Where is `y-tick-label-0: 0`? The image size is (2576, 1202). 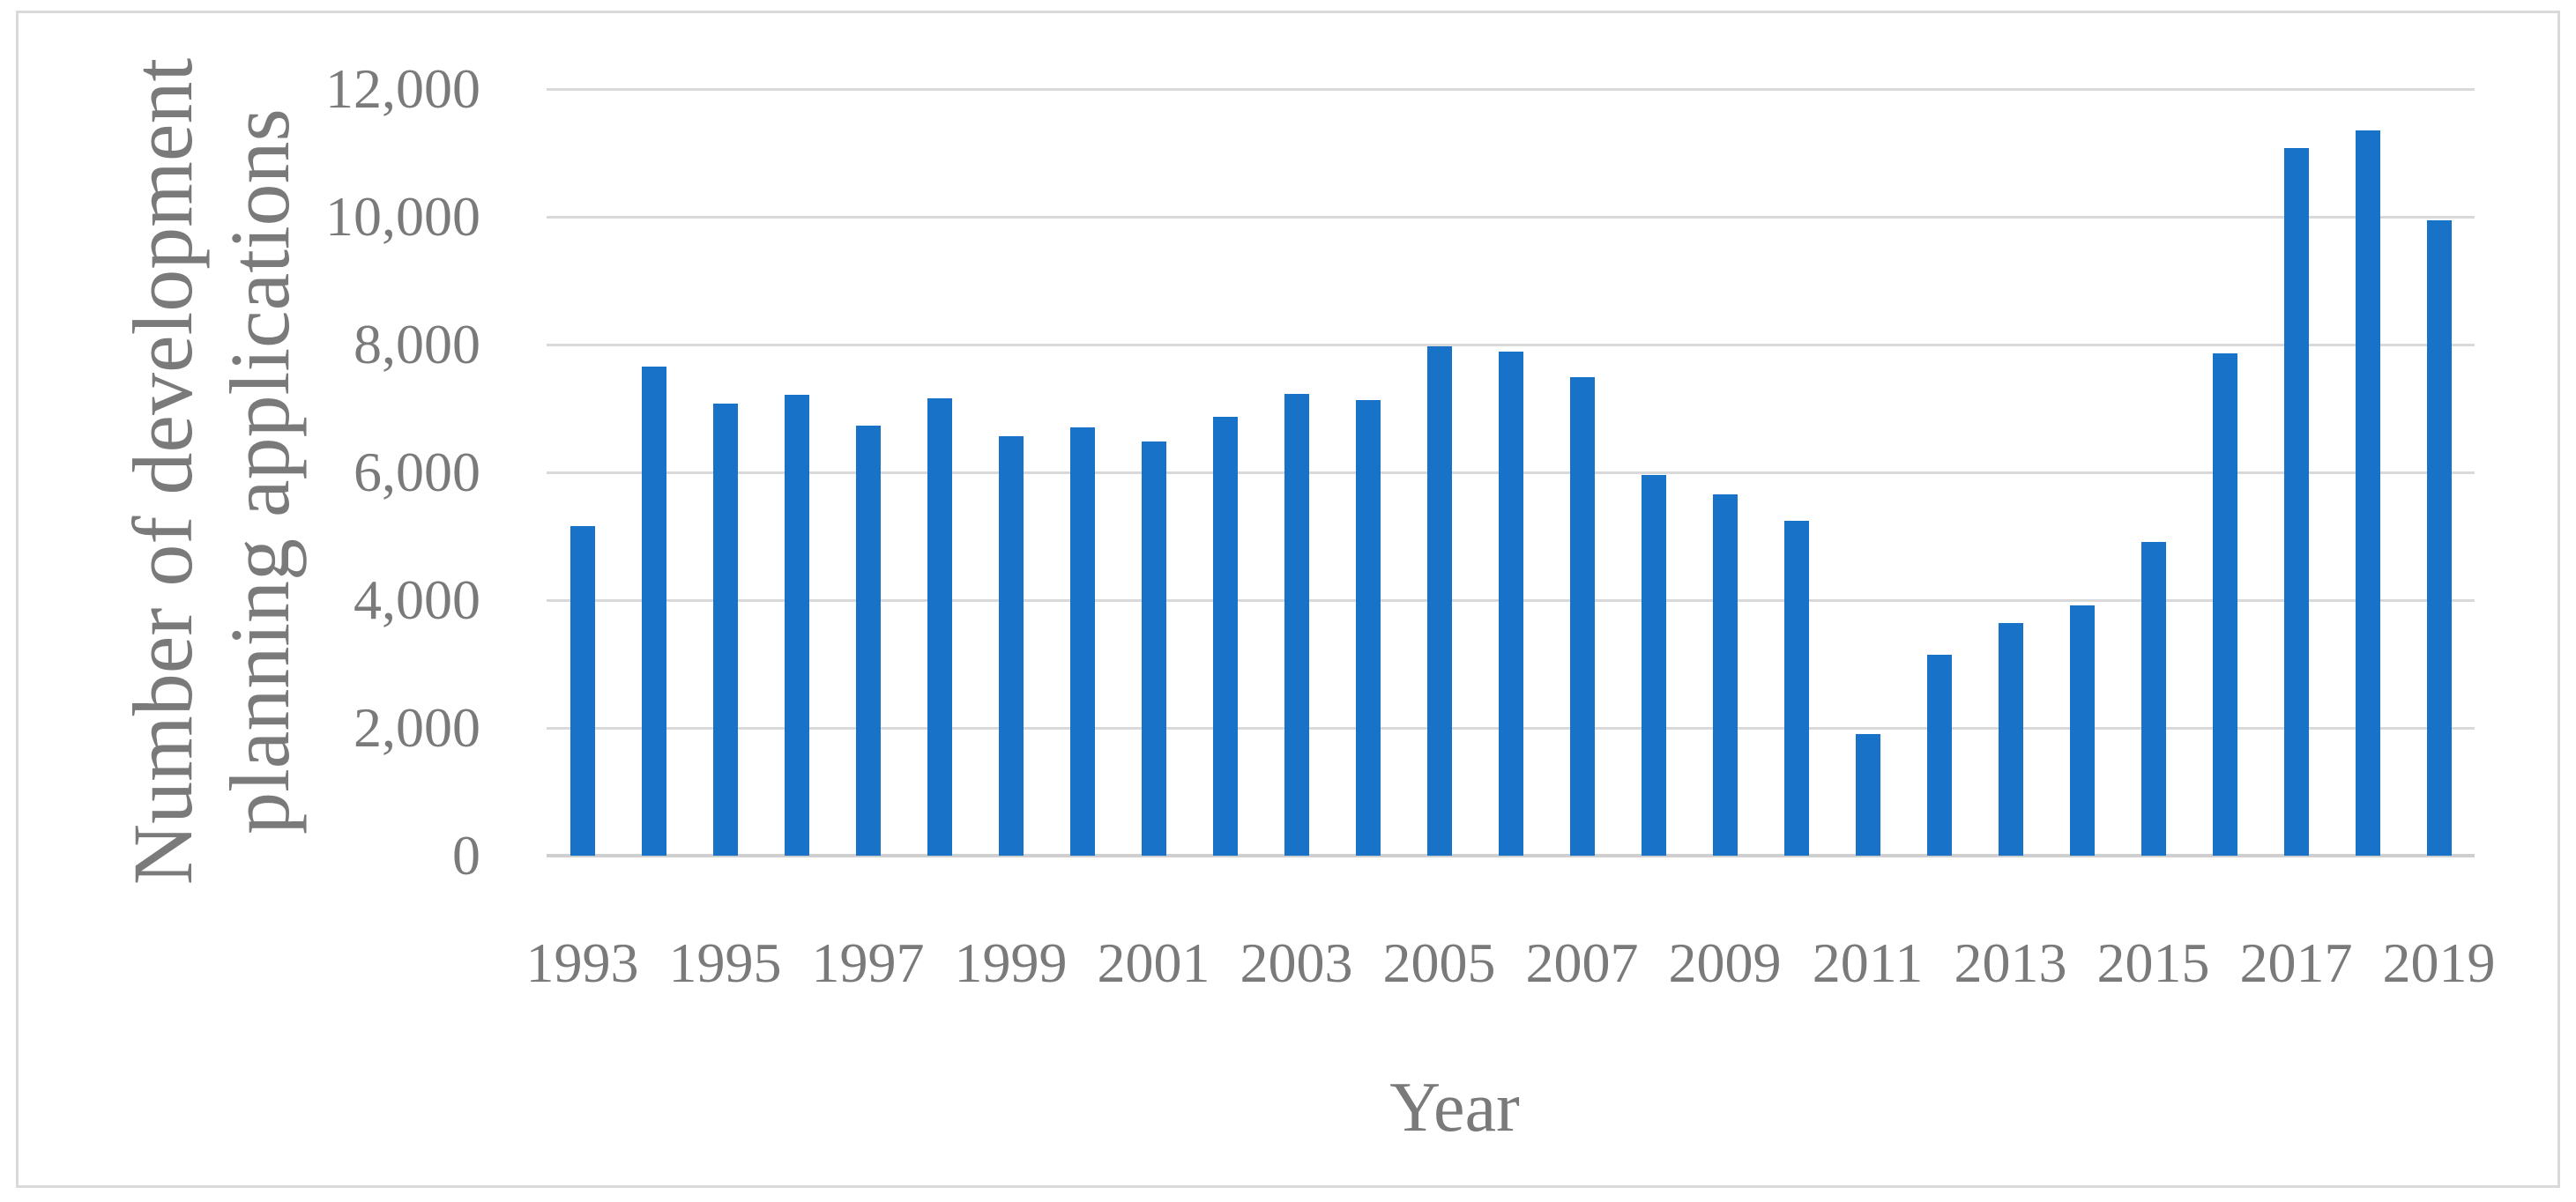
y-tick-label-0: 0 is located at coordinates (466, 855).